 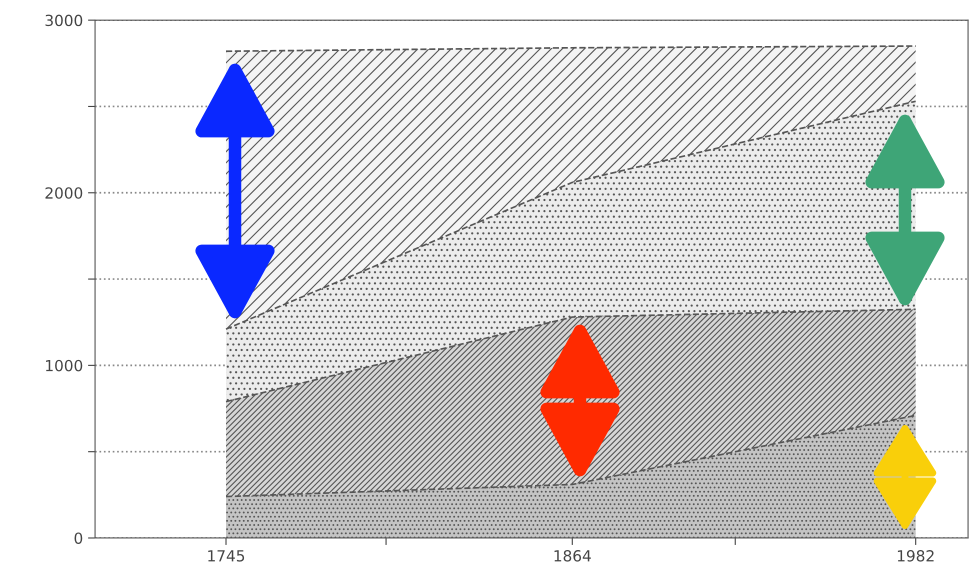 What do you see at coordinates (572, 556) in the screenshot?
I see `x-tick-label: 1864` at bounding box center [572, 556].